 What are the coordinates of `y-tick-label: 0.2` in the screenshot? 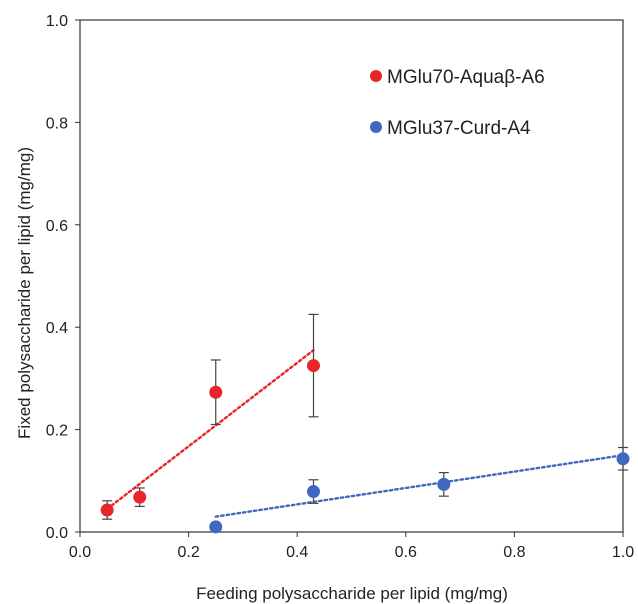 It's located at (57, 431).